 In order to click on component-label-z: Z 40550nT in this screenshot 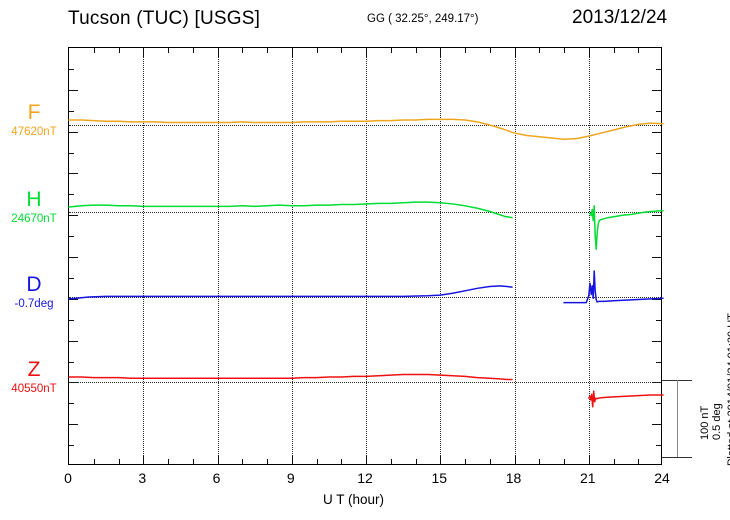, I will do `click(34, 377)`.